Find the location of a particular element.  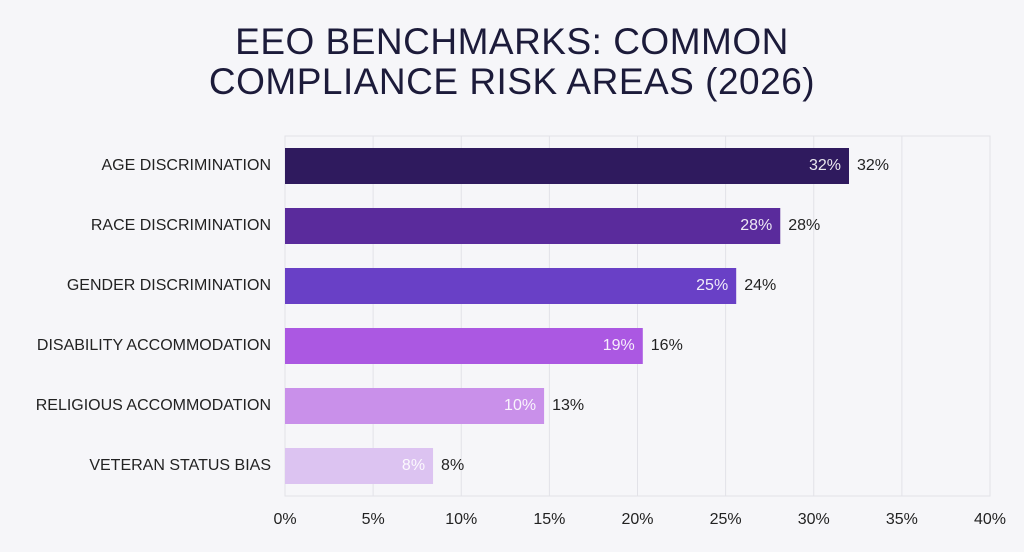

y-tick-label: AGE DISCRIMINATION is located at coordinates (187, 165).